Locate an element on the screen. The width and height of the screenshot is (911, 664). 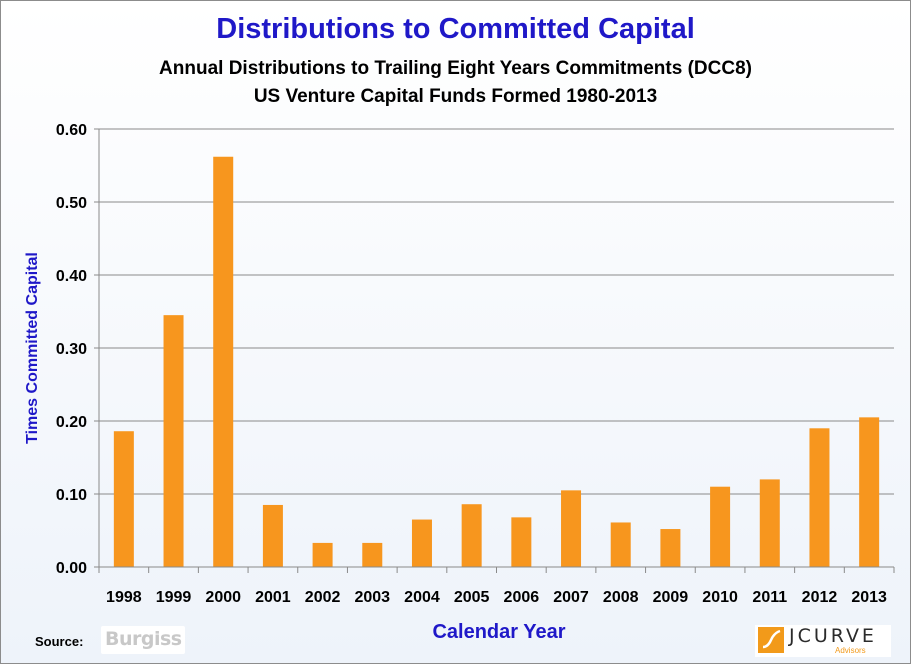
x-tick-label: 2012 is located at coordinates (820, 597).